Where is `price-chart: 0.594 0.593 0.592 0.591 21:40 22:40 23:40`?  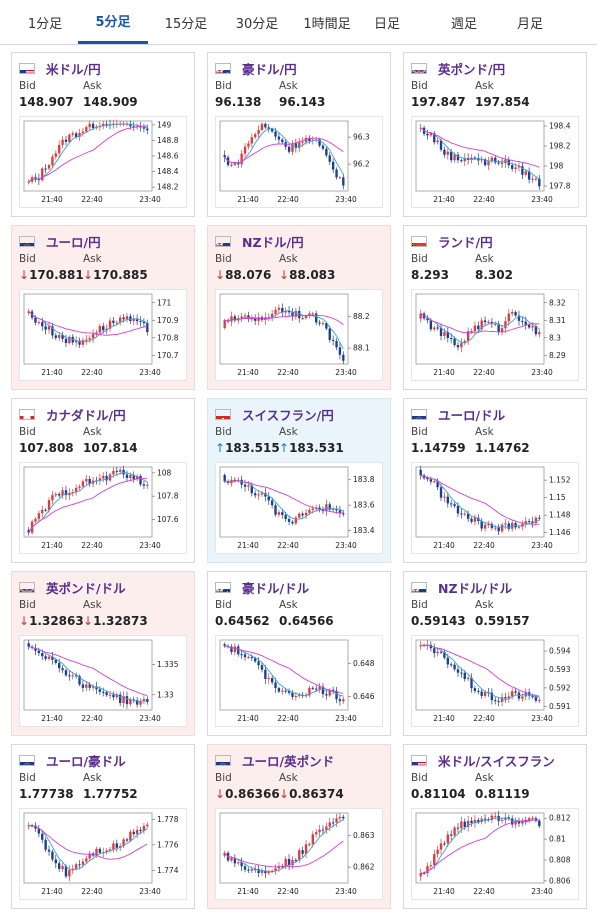
price-chart: 0.594 0.593 0.592 0.591 21:40 22:40 23:40 is located at coordinates (495, 681).